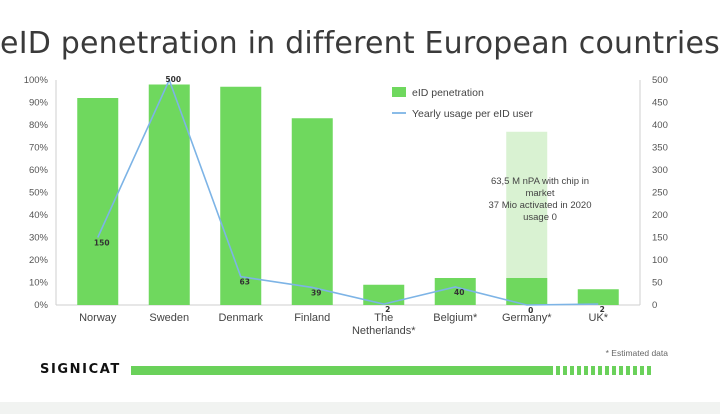 Image resolution: width=720 pixels, height=414 pixels. What do you see at coordinates (98, 201) in the screenshot?
I see `bar-norway` at bounding box center [98, 201].